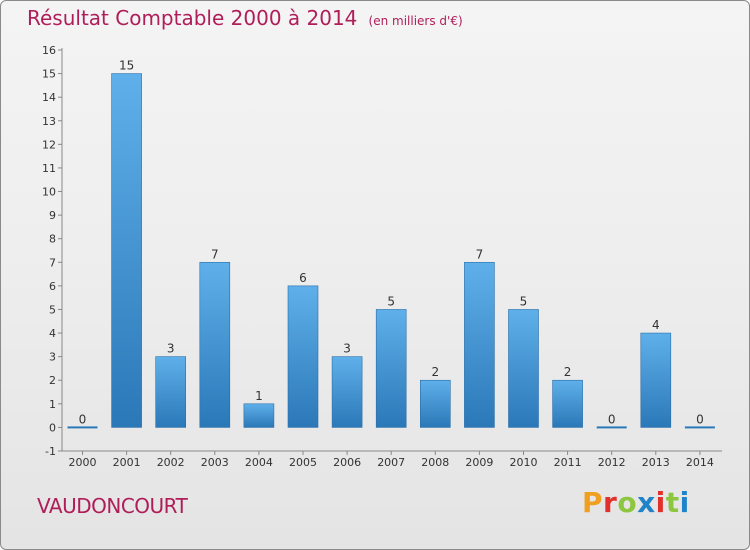 This screenshot has height=550, width=750. Describe the element at coordinates (83, 462) in the screenshot. I see `x-tick-label: 2000` at that location.